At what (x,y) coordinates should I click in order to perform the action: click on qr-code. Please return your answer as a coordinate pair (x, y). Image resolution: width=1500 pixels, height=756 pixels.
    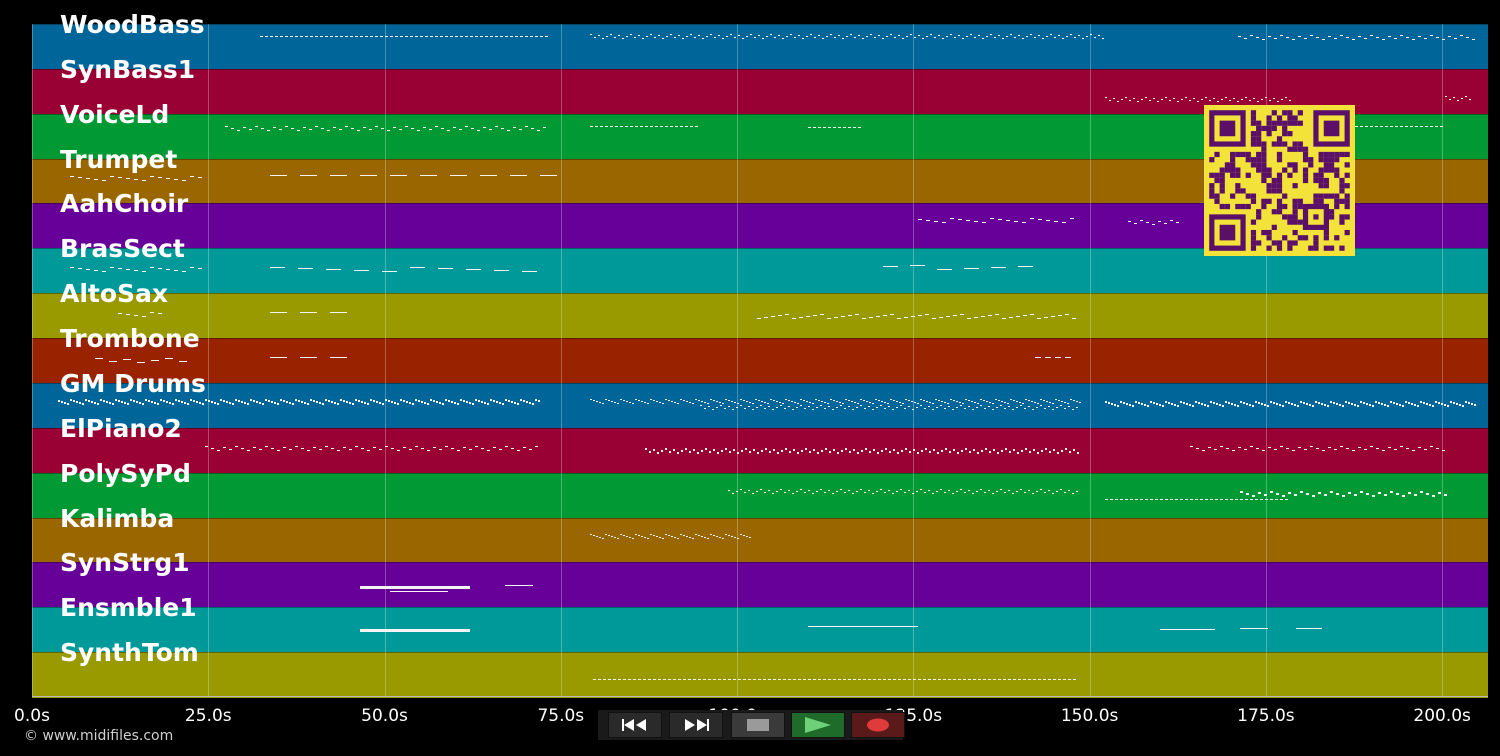
    Looking at the image, I should click on (1279, 180).